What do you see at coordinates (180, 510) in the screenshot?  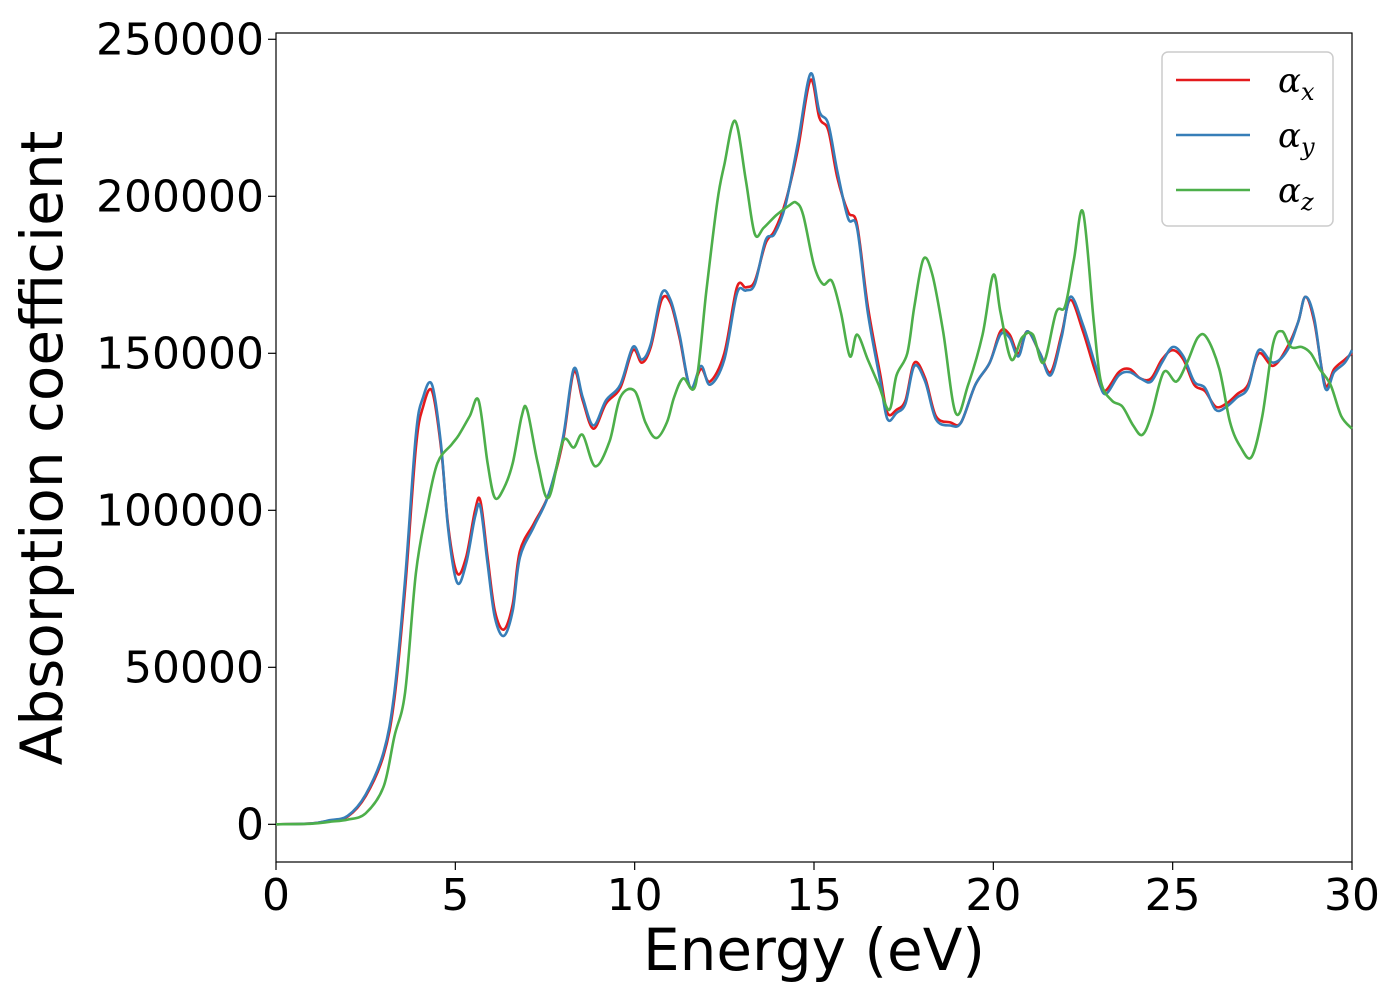 I see `y-tick-label: 100000` at bounding box center [180, 510].